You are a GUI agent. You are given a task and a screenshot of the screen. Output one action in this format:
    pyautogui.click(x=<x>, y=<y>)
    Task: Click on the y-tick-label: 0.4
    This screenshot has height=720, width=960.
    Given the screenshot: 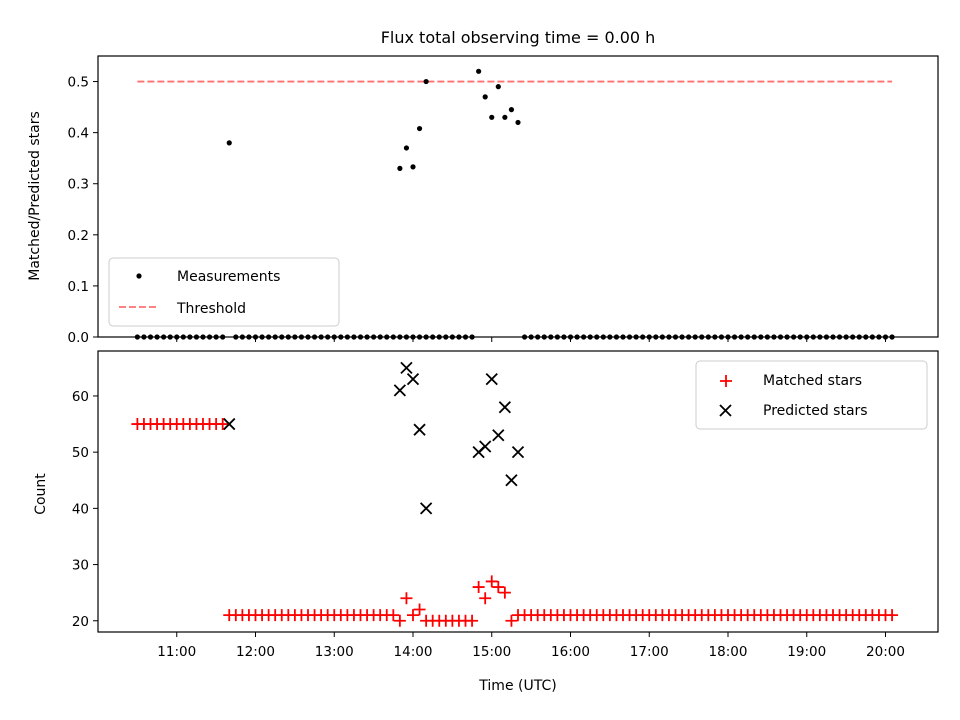 What is the action you would take?
    pyautogui.click(x=78, y=134)
    